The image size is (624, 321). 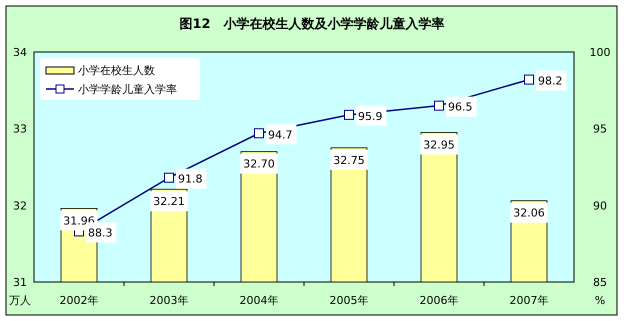 I want to click on data-label: 88.3, so click(x=100, y=233).